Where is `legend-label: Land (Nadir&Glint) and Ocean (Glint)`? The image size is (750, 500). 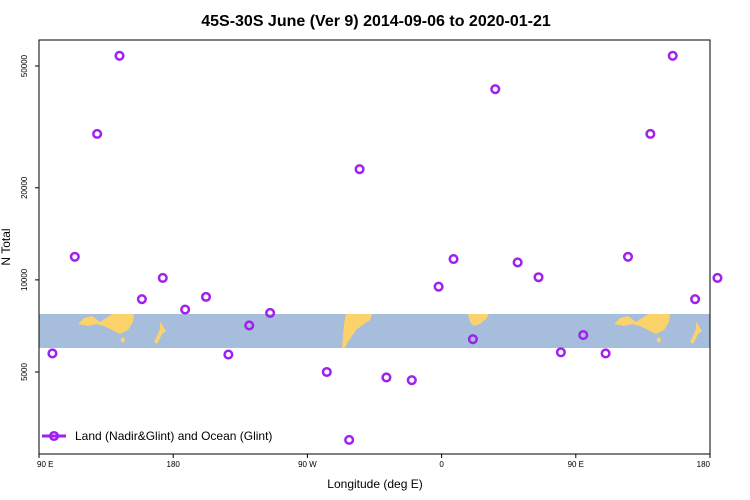 legend-label: Land (Nadir&Glint) and Ocean (Glint) is located at coordinates (173, 436).